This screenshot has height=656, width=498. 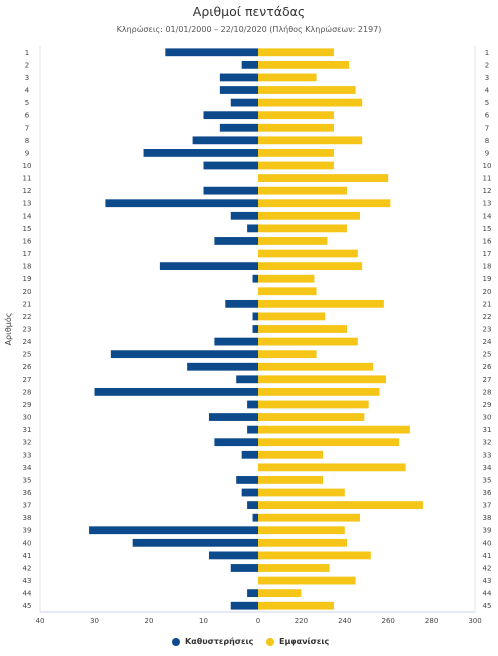 What do you see at coordinates (487, 166) in the screenshot?
I see `y-tick-right-10: 10` at bounding box center [487, 166].